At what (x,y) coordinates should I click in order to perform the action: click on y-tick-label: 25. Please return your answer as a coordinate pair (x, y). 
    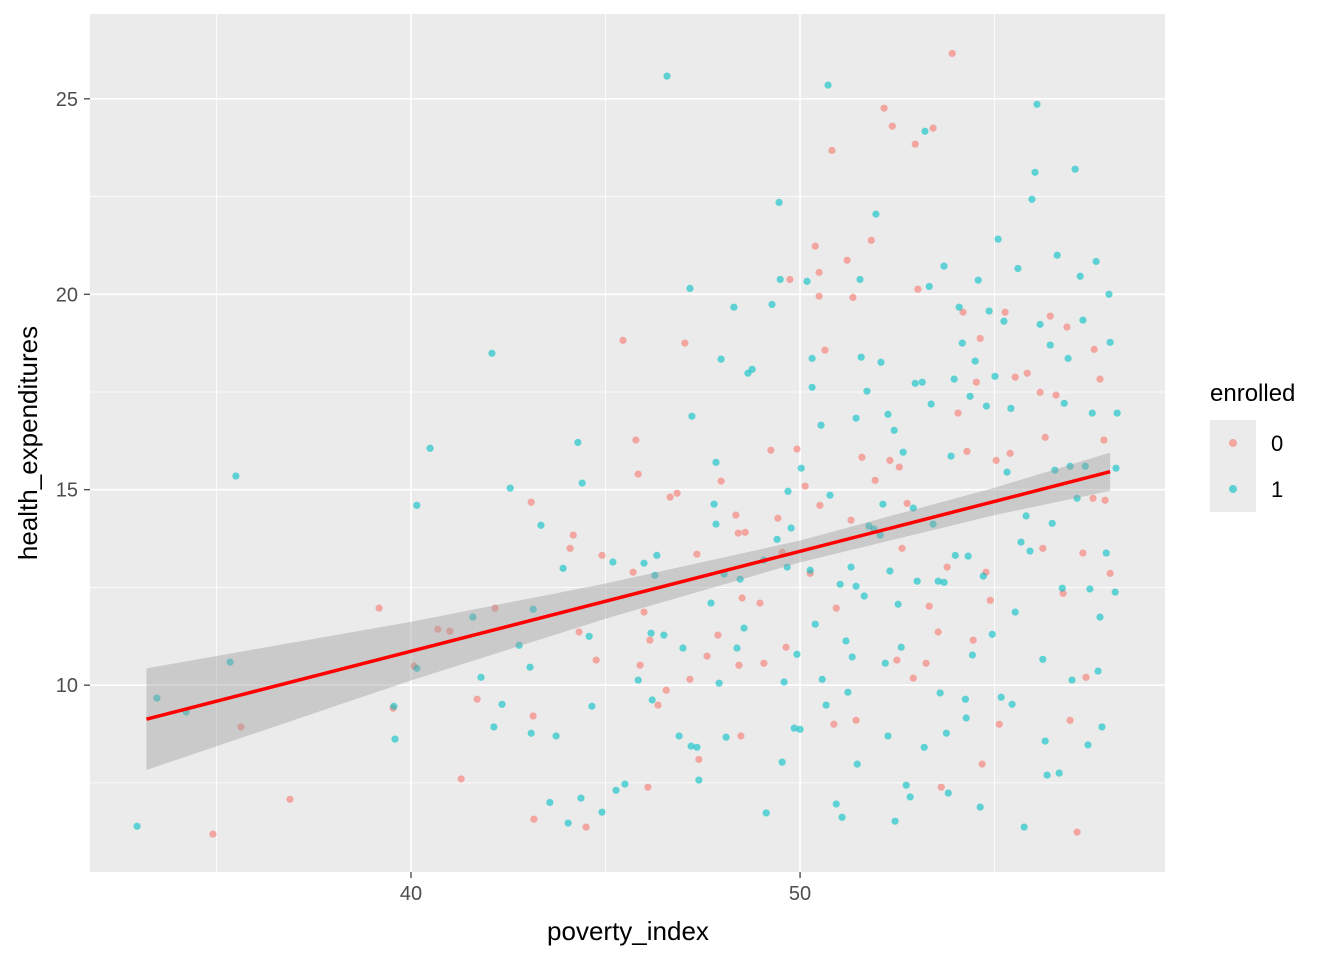
    Looking at the image, I should click on (67, 100).